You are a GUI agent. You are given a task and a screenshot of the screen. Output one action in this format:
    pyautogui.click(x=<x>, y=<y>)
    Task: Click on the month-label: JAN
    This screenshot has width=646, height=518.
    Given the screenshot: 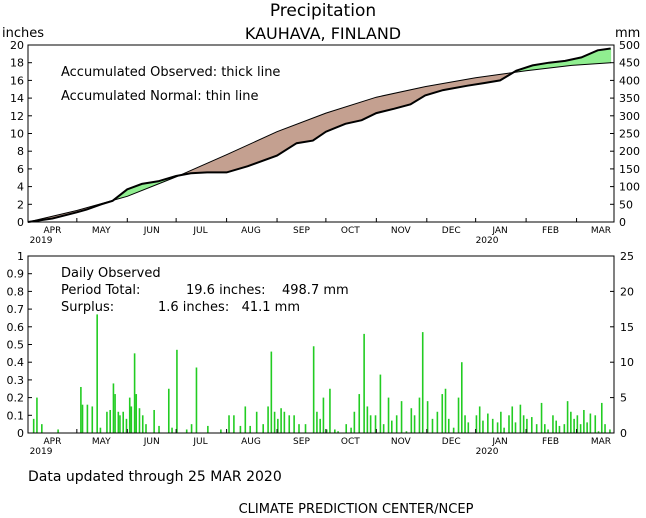 What is the action you would take?
    pyautogui.click(x=499, y=231)
    